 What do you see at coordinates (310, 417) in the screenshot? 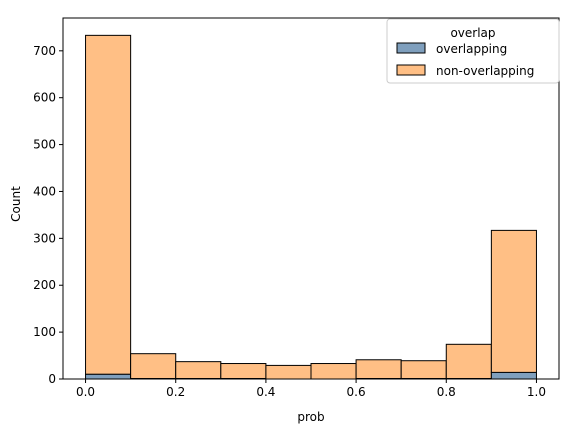
I see `x-axis-label: prob` at bounding box center [310, 417].